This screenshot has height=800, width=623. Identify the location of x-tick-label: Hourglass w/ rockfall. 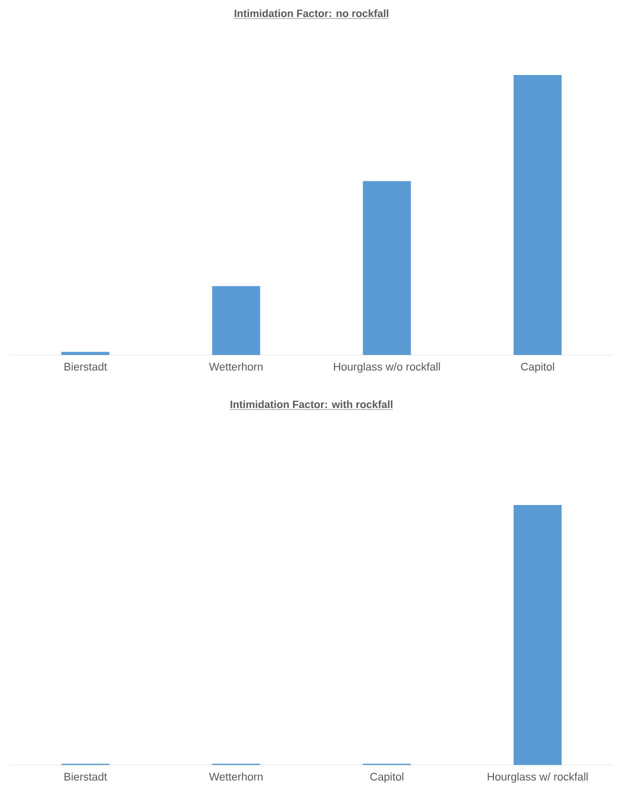
(538, 777).